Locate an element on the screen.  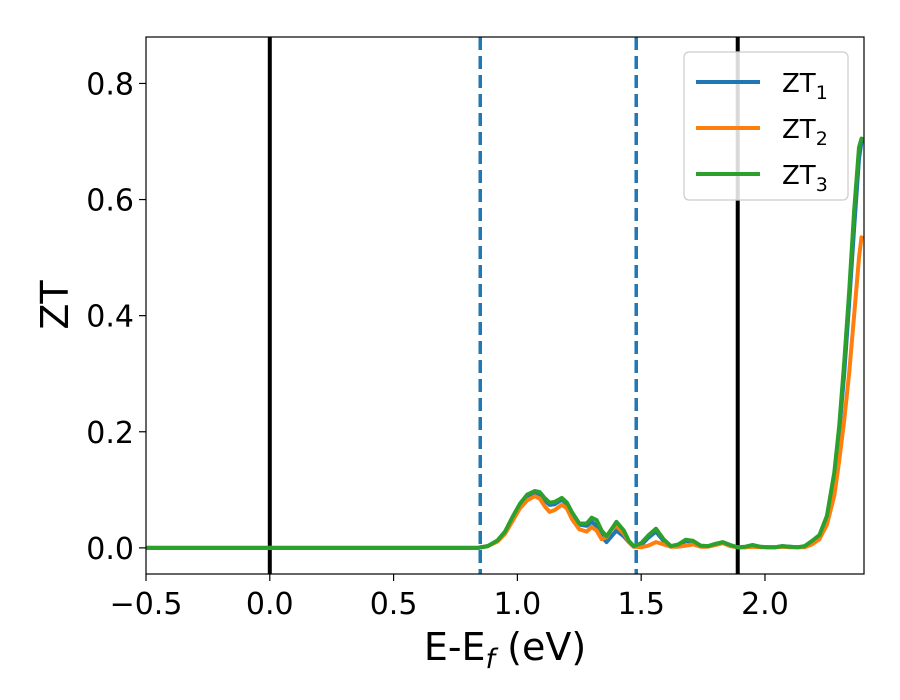
legend-box is located at coordinates (766, 126).